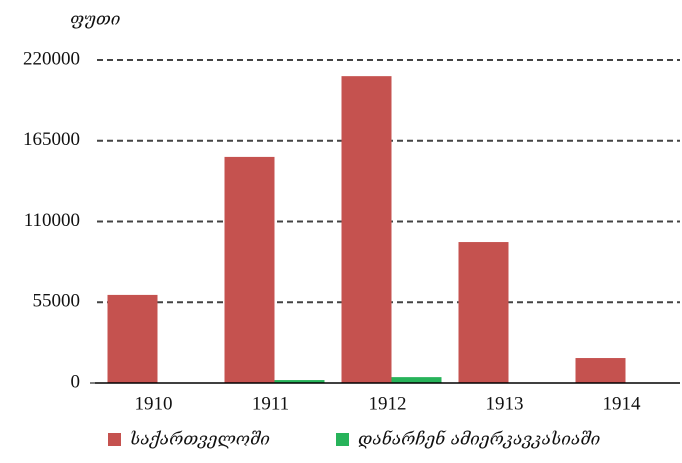 This screenshot has height=463, width=682. I want to click on x-tick-label: 1912, so click(388, 403).